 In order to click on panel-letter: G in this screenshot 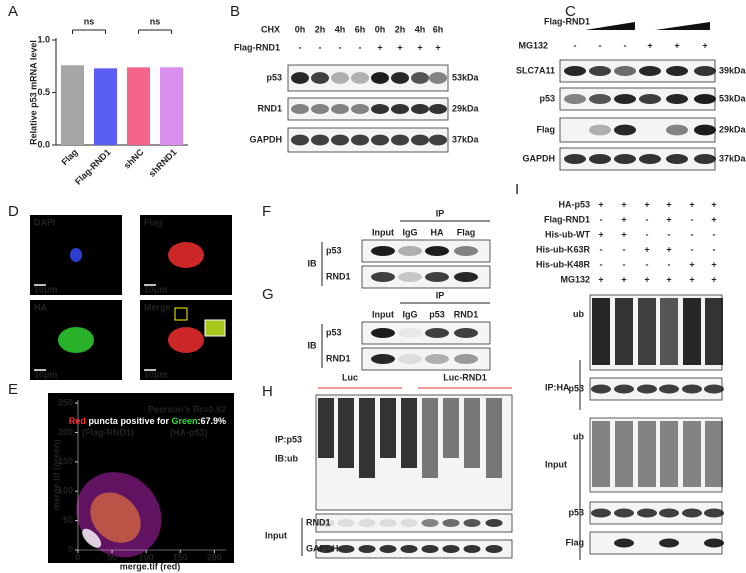, I will do `click(268, 294)`.